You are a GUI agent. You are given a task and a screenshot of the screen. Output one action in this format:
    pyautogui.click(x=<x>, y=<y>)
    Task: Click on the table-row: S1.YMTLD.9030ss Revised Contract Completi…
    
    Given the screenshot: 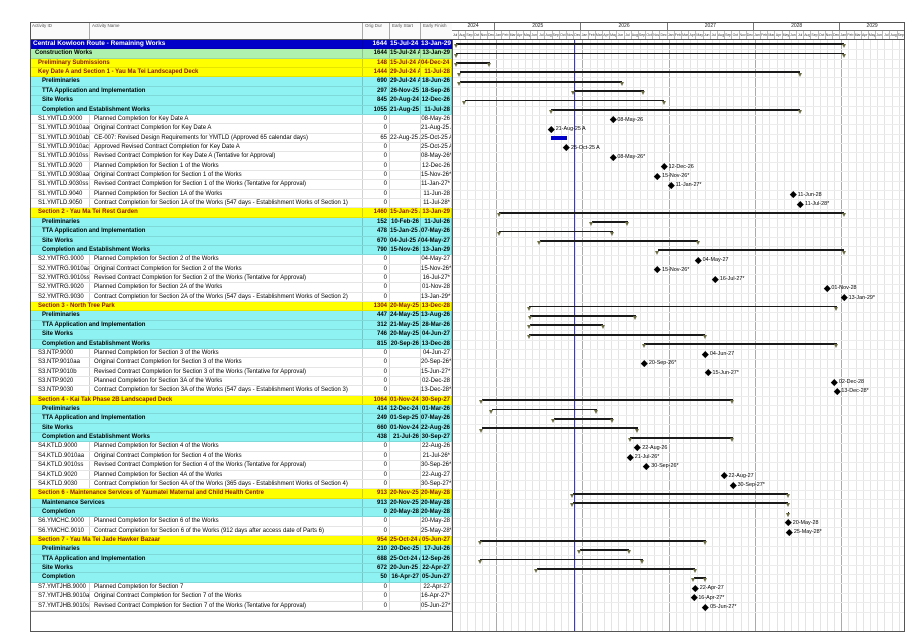 What is the action you would take?
    pyautogui.click(x=241, y=185)
    